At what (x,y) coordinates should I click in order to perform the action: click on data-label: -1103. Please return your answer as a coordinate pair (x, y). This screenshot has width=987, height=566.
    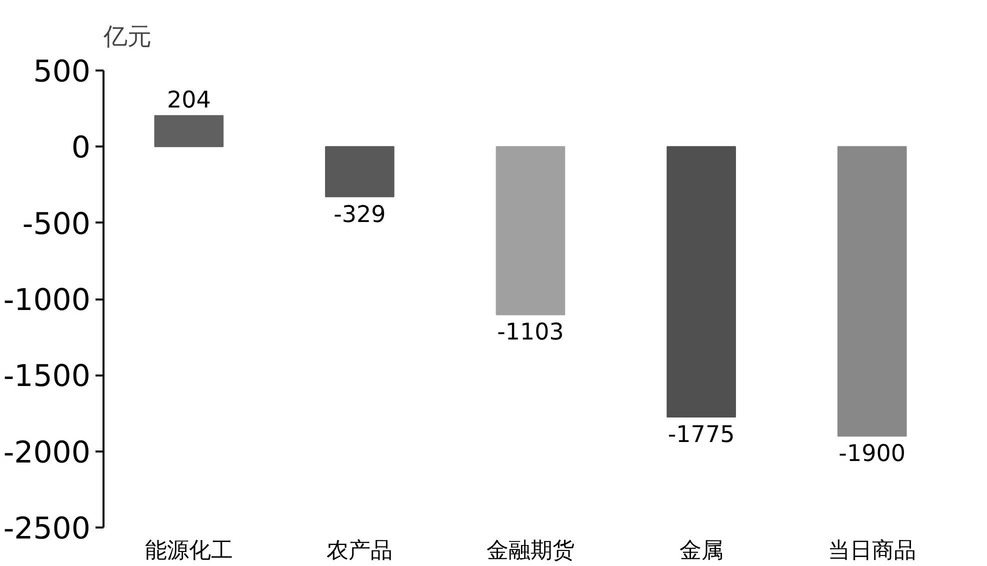
    Looking at the image, I should click on (530, 333).